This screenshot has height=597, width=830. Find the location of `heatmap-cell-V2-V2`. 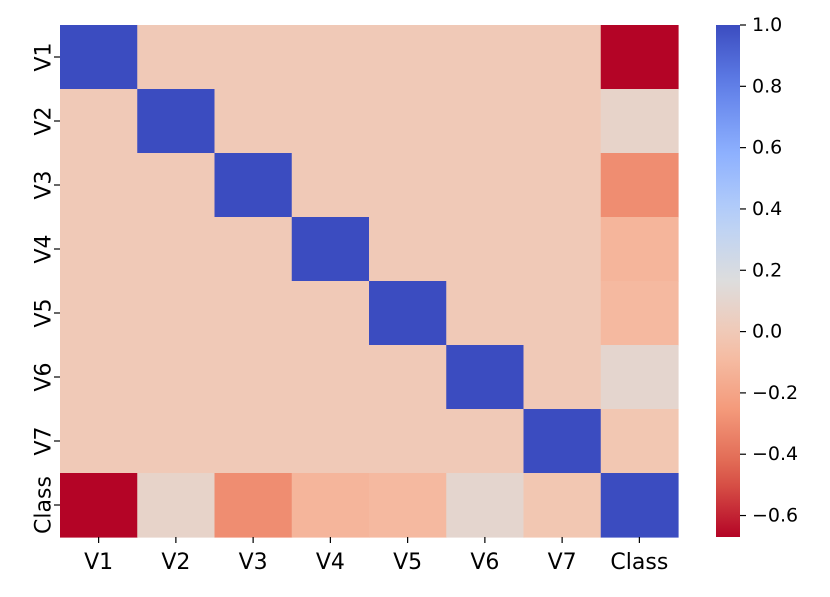

heatmap-cell-V2-V2 is located at coordinates (176, 121).